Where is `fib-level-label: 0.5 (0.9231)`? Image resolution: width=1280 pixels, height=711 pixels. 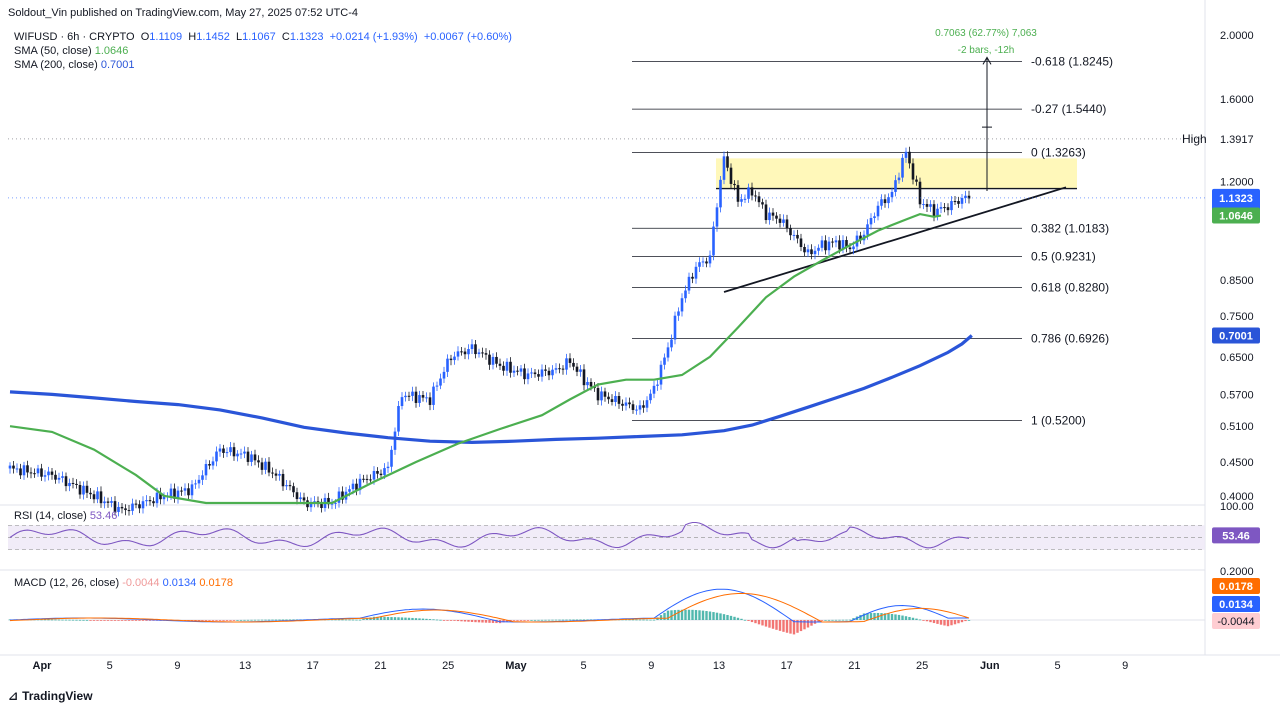
fib-level-label: 0.5 (0.9231) is located at coordinates (1063, 256).